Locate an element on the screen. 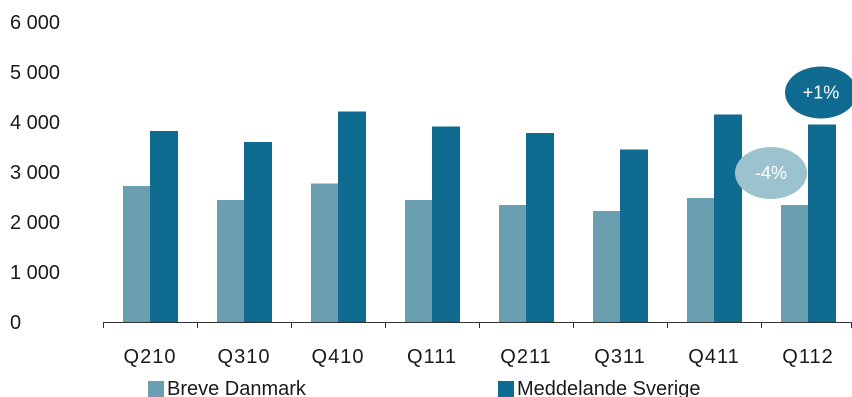 This screenshot has width=852, height=397. x-axis is located at coordinates (477, 325).